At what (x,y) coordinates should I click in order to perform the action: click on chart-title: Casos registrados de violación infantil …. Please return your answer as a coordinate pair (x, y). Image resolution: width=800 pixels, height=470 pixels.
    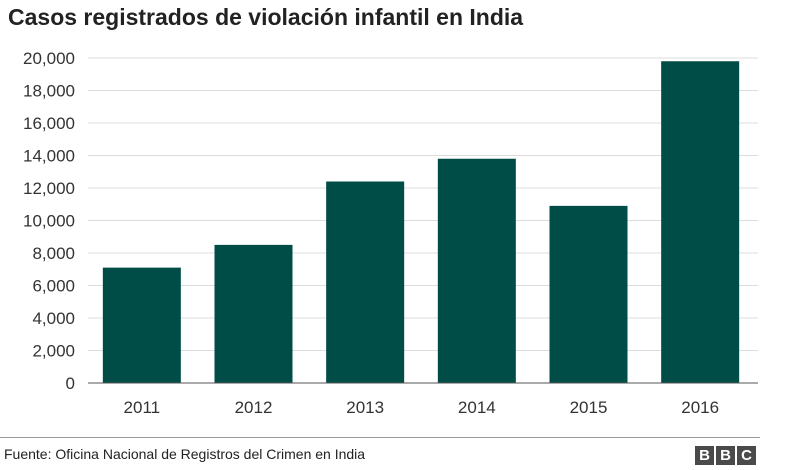
    Looking at the image, I should click on (266, 17).